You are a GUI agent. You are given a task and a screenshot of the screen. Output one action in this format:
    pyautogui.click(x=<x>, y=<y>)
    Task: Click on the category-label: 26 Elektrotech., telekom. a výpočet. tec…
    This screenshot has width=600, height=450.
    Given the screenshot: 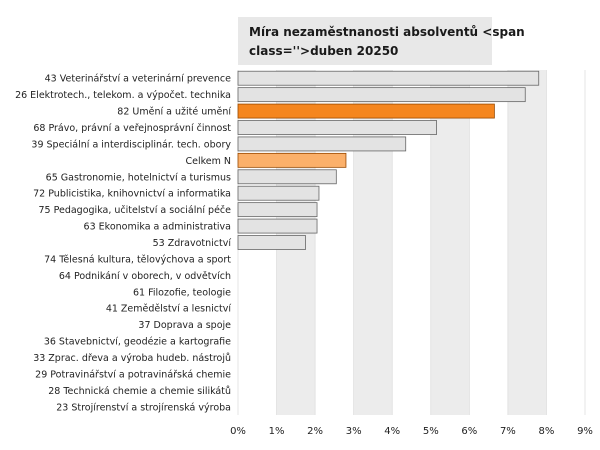 What is the action you would take?
    pyautogui.click(x=123, y=95)
    